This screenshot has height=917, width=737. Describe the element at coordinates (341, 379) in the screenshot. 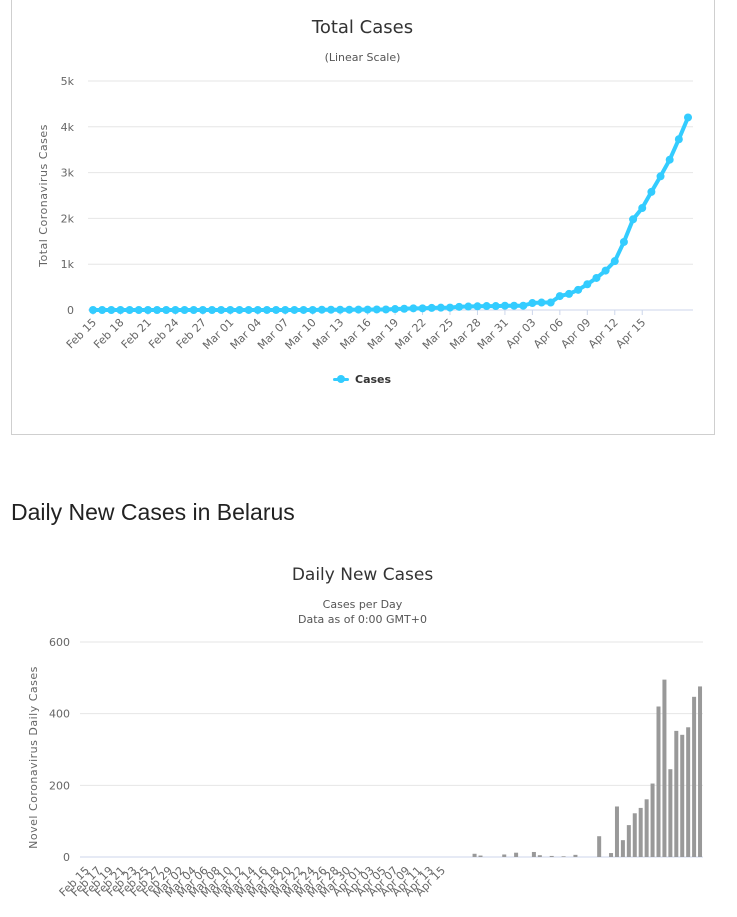

I see `legend-marker-icon` at that location.